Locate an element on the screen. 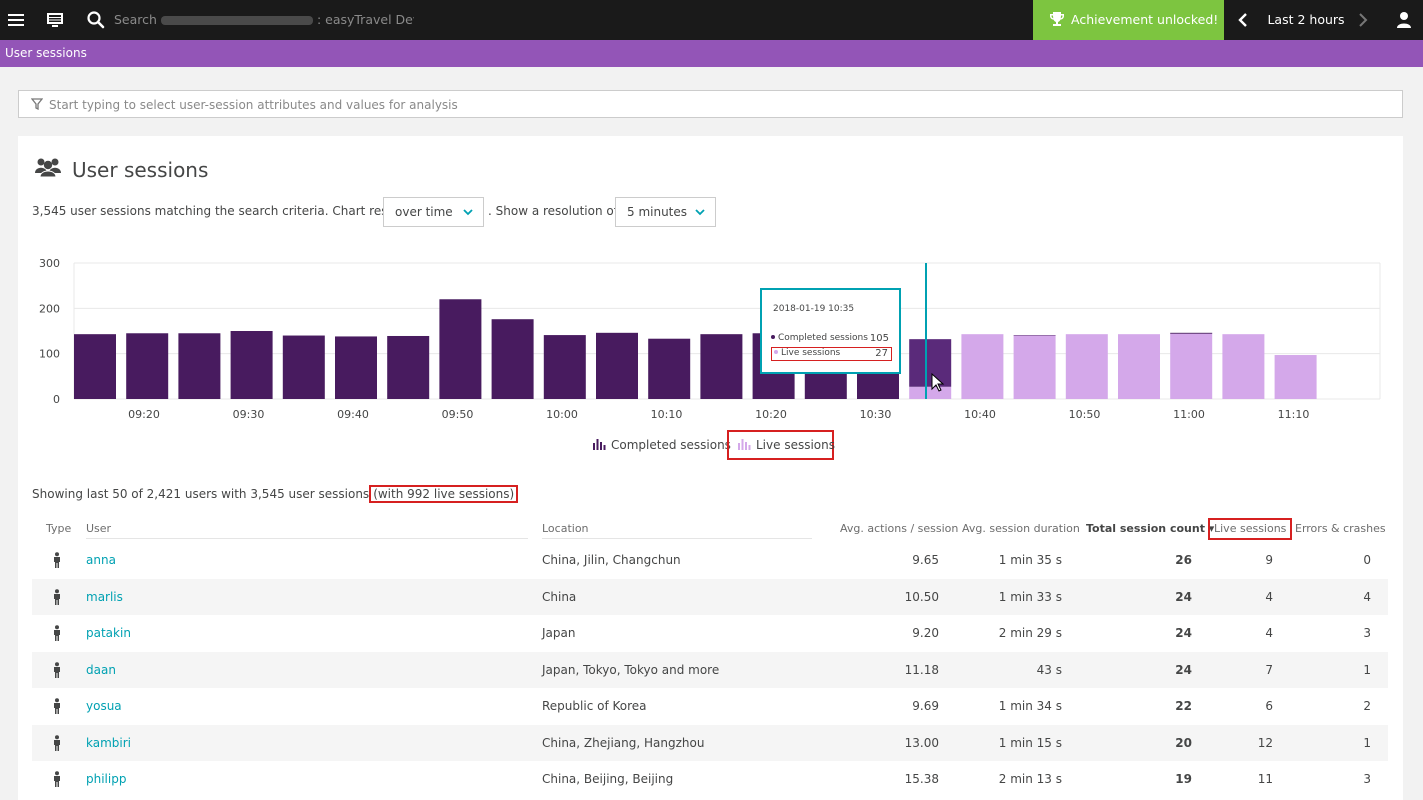 Image resolution: width=1423 pixels, height=800 pixels. chart-legend: Completed sessions Live sessions is located at coordinates (710, 445).